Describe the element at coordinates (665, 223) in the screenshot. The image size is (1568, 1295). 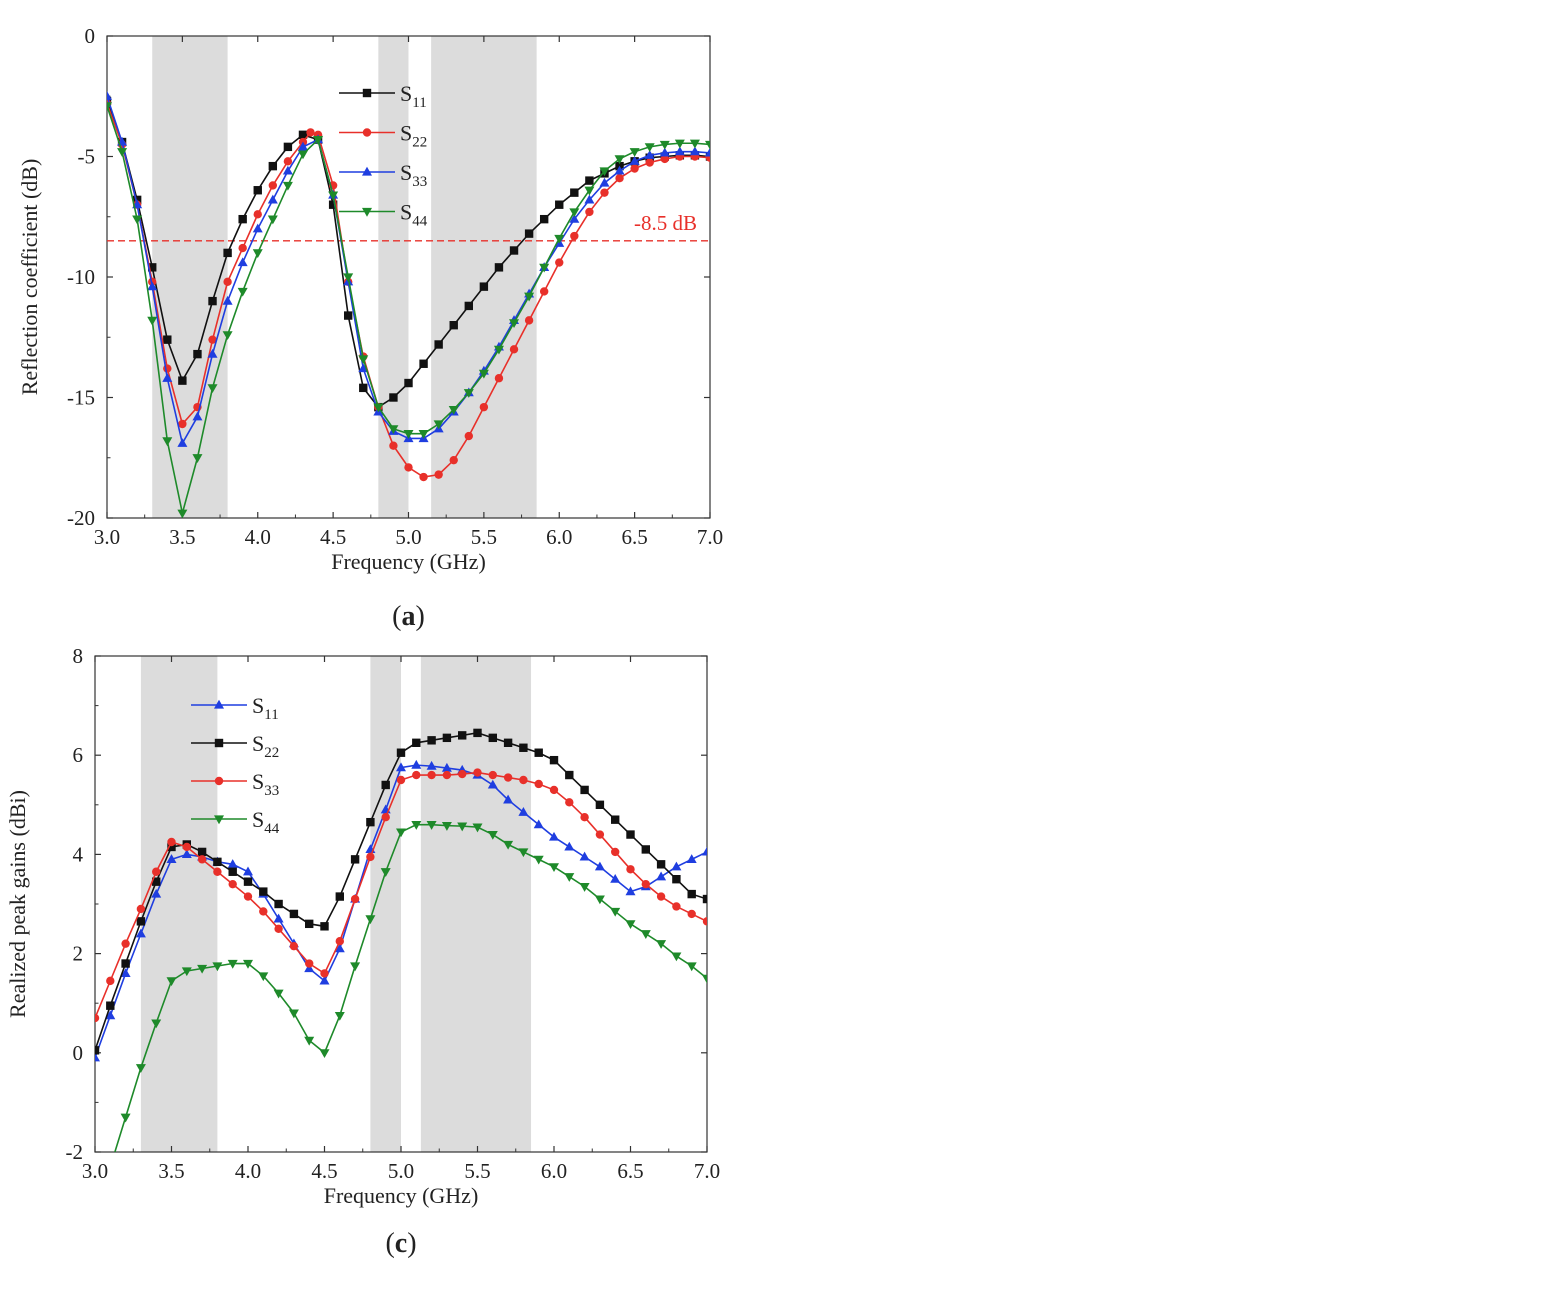
I see `reference-line-label: -8.5 dB` at that location.